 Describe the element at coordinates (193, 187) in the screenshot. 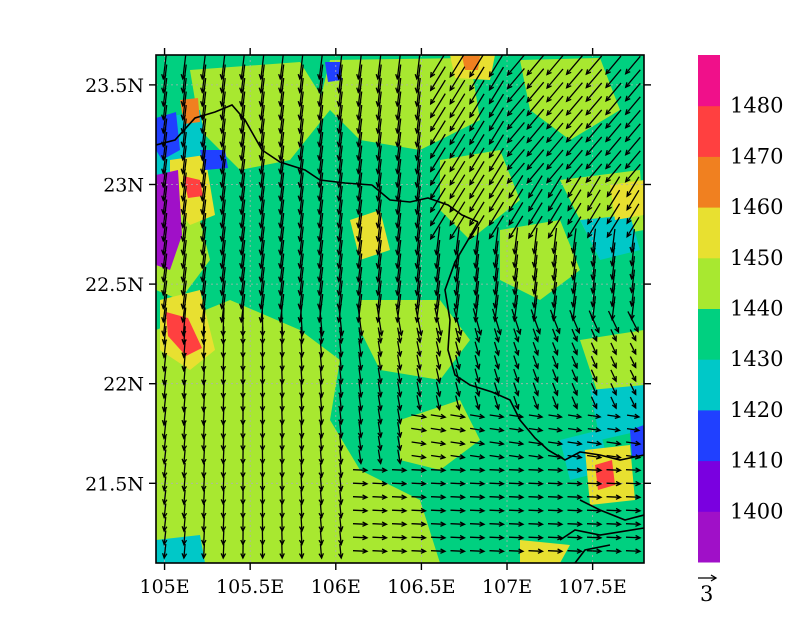

I see `fill-red-northwest` at that location.